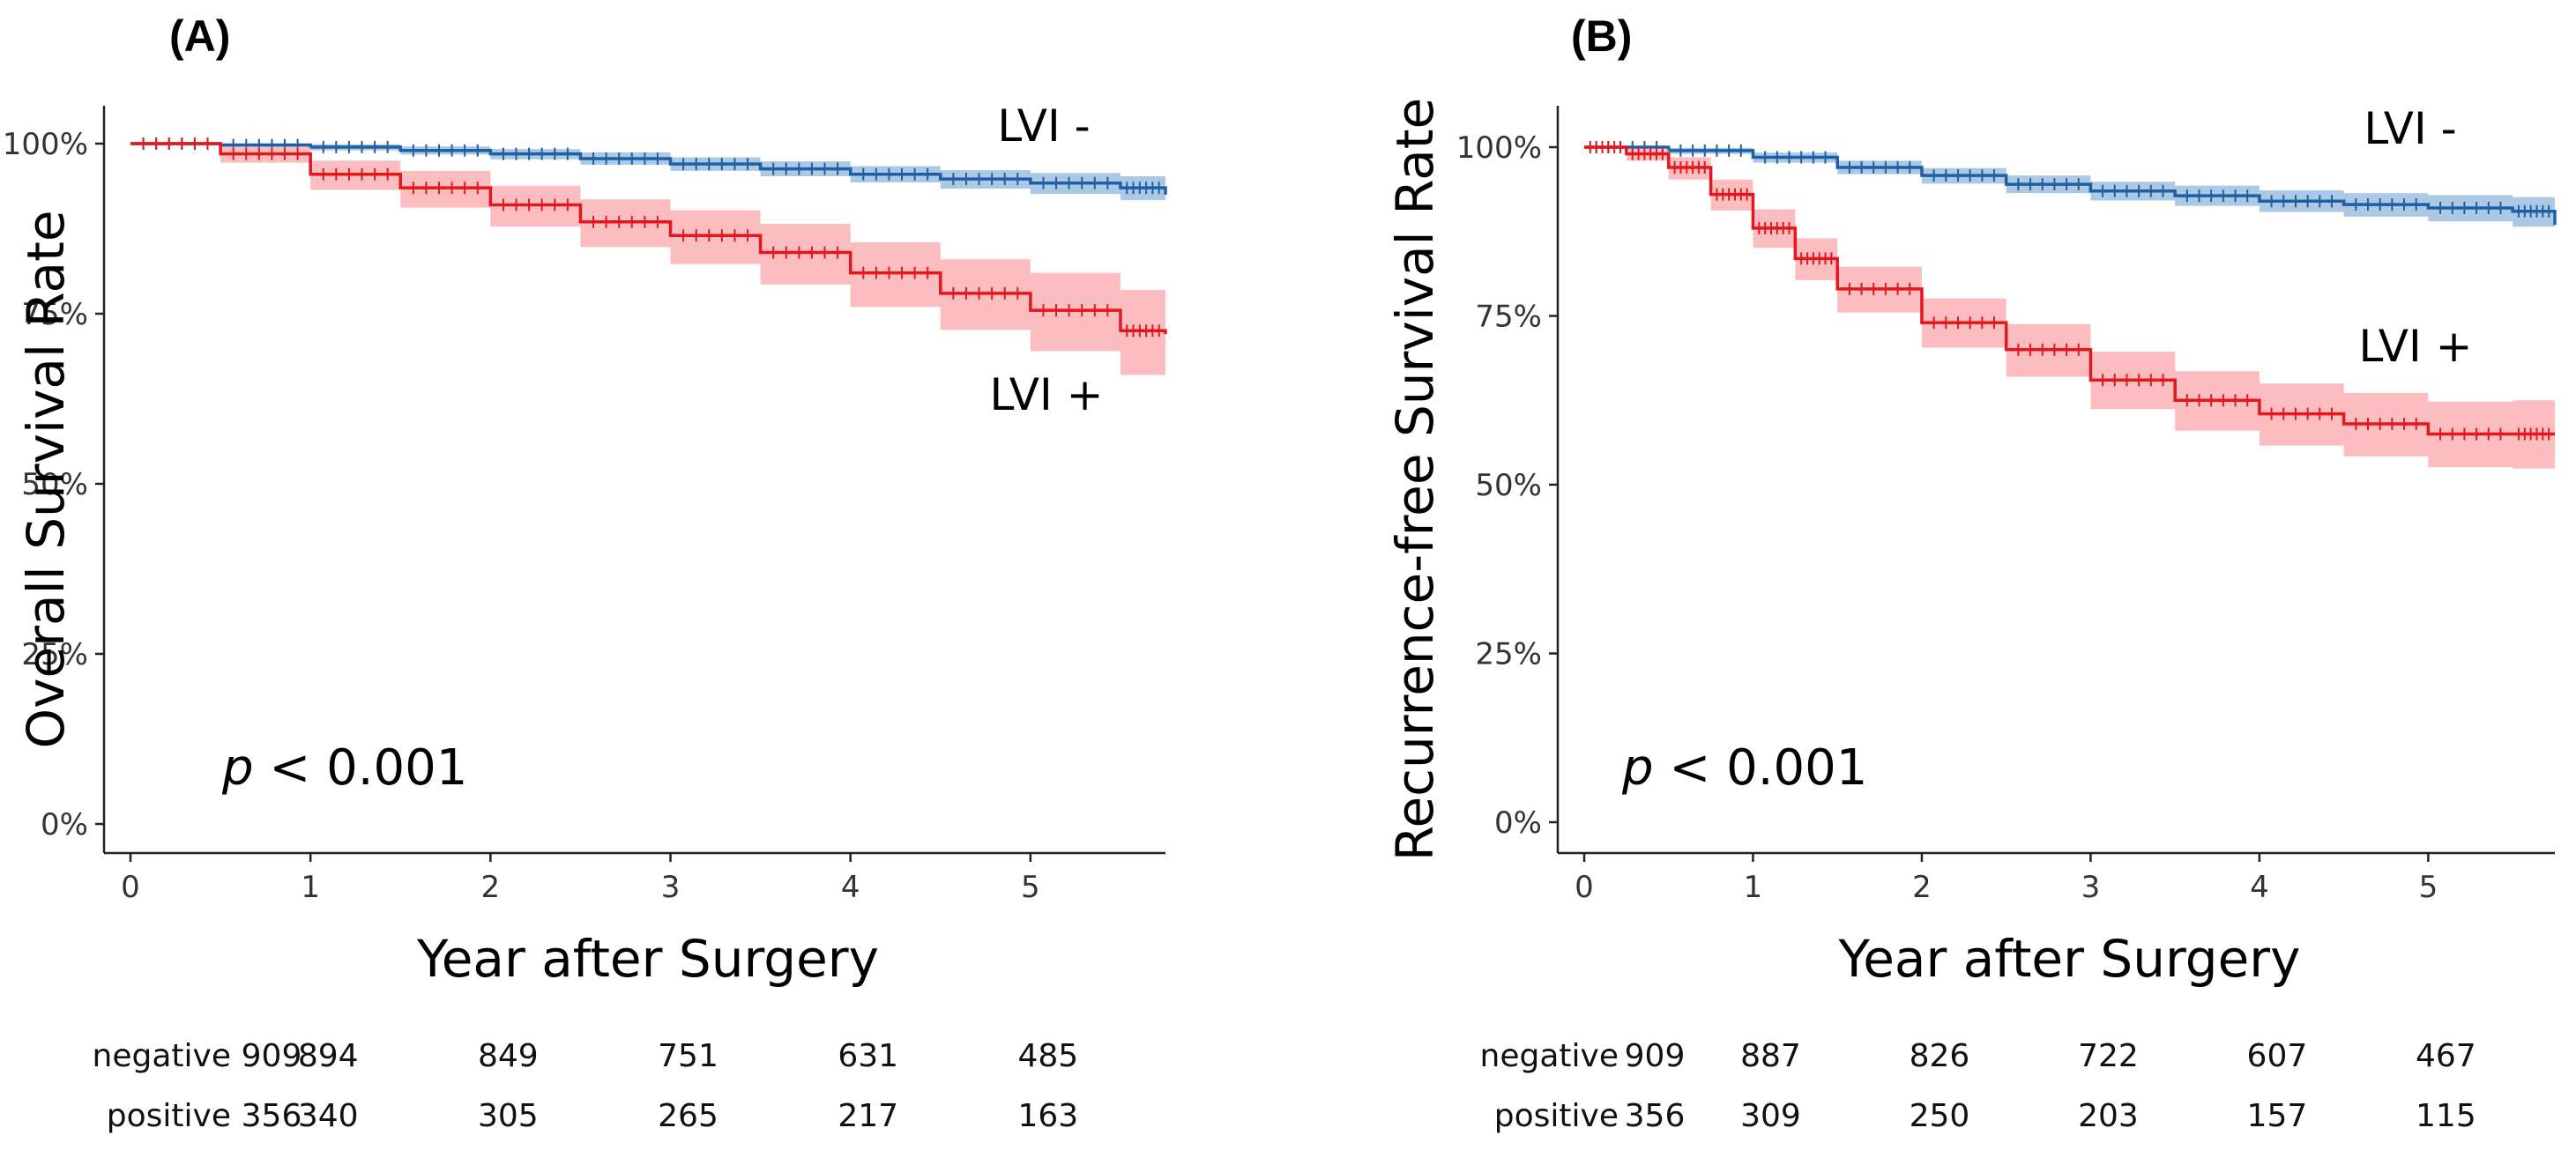  What do you see at coordinates (648, 238) in the screenshot?
I see `panel-a-series-lvi-positive-curve` at bounding box center [648, 238].